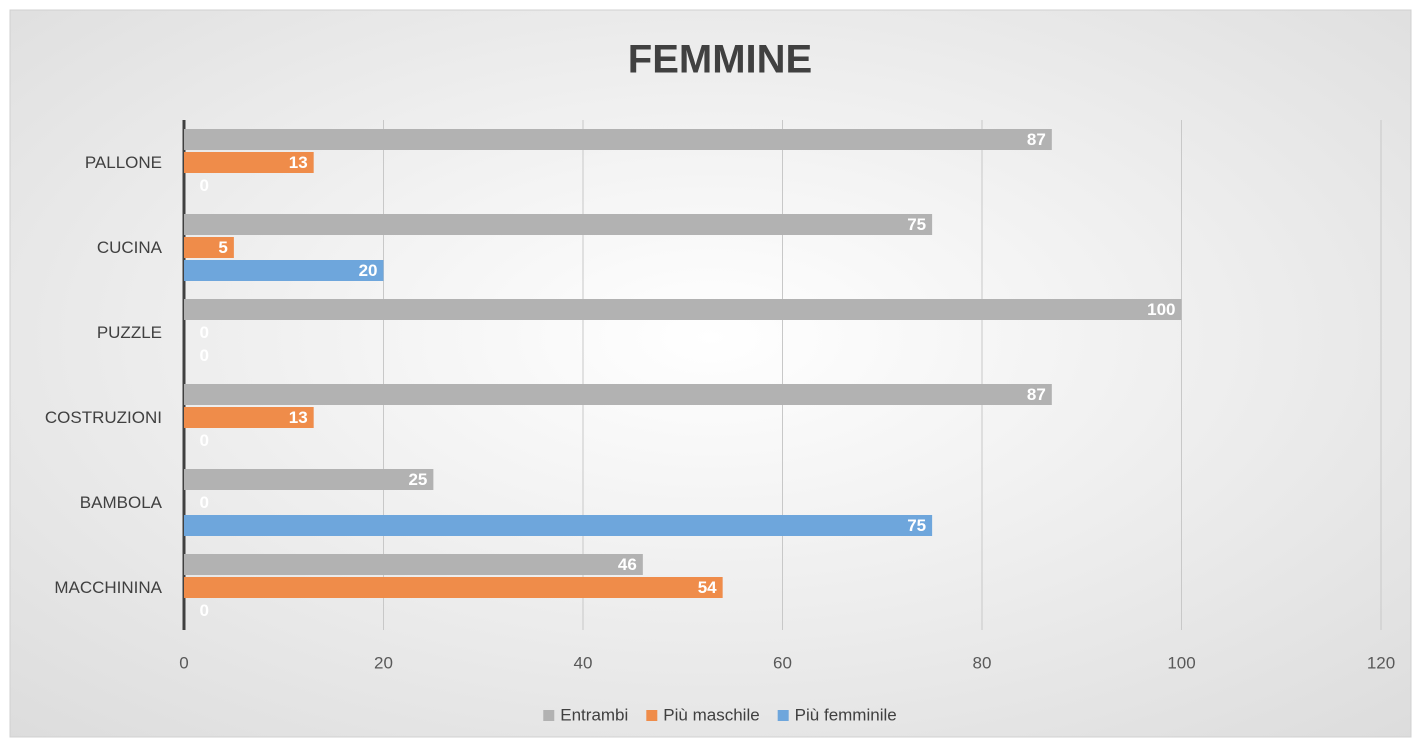 This screenshot has height=747, width=1421. What do you see at coordinates (846, 714) in the screenshot?
I see `legend-label: Più femminile` at bounding box center [846, 714].